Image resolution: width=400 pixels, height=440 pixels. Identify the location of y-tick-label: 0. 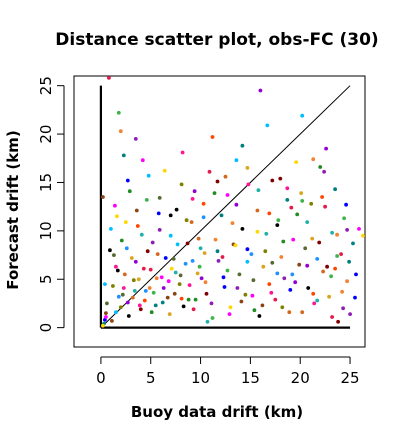
(46, 328).